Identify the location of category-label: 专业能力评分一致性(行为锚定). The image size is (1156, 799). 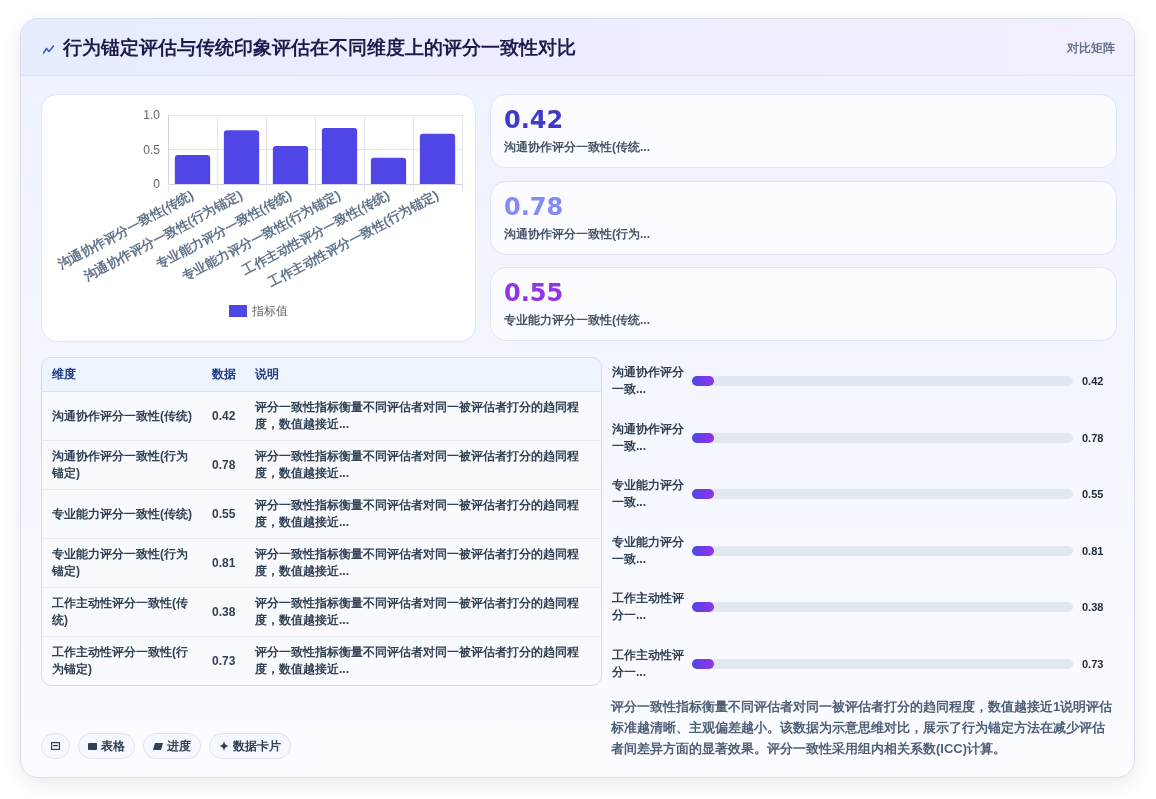
(122, 563).